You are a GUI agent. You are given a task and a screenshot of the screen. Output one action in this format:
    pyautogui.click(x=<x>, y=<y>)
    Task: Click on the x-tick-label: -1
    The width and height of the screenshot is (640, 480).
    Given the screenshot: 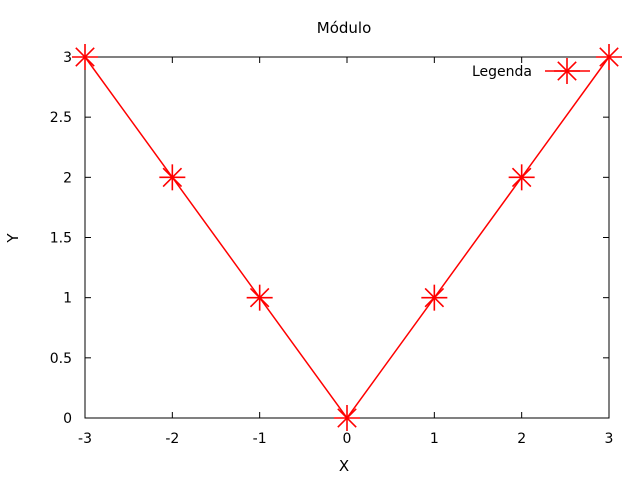 What is the action you would take?
    pyautogui.click(x=260, y=439)
    